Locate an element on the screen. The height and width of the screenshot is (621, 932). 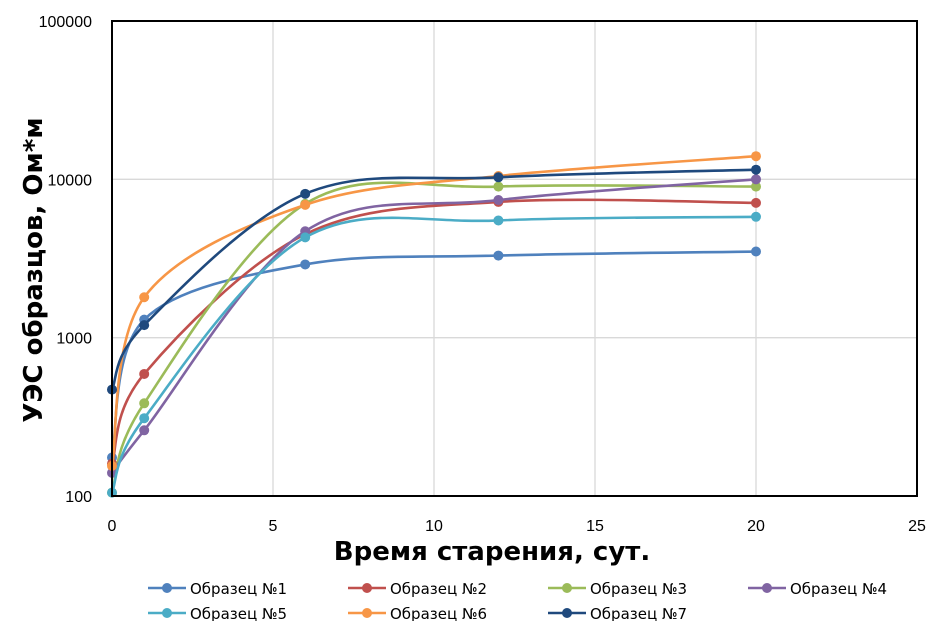
legend-item: Образец №3 is located at coordinates (617, 589).